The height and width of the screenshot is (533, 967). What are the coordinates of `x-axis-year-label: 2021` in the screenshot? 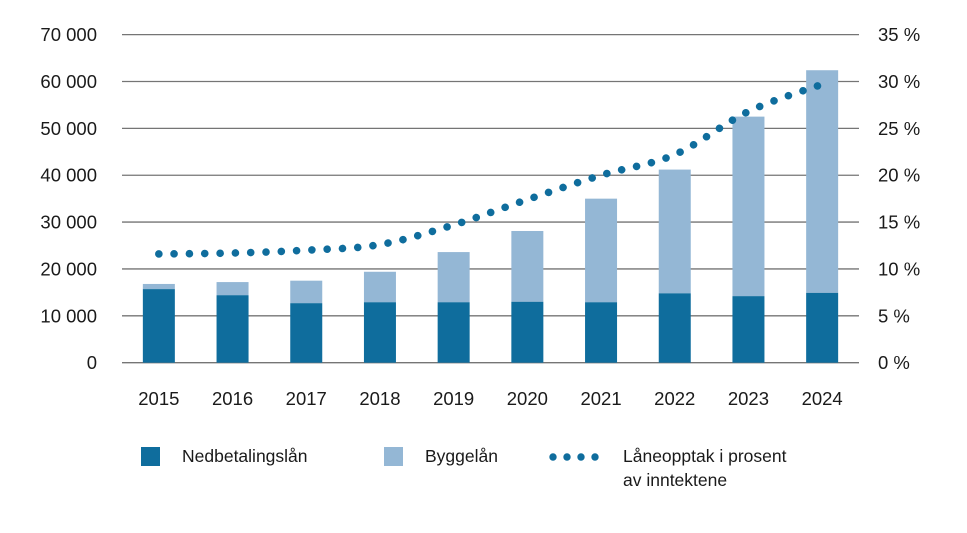 It's located at (600, 398).